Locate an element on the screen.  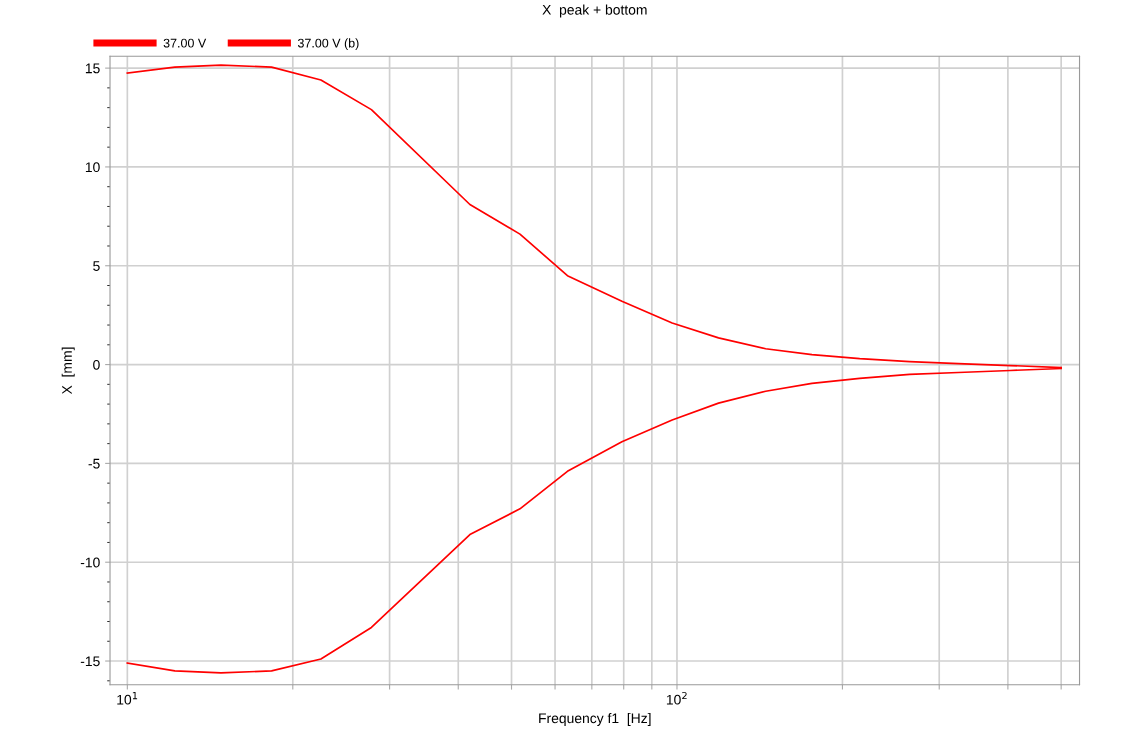
x-tick-label: 10$^{2}$ is located at coordinates (676, 698).